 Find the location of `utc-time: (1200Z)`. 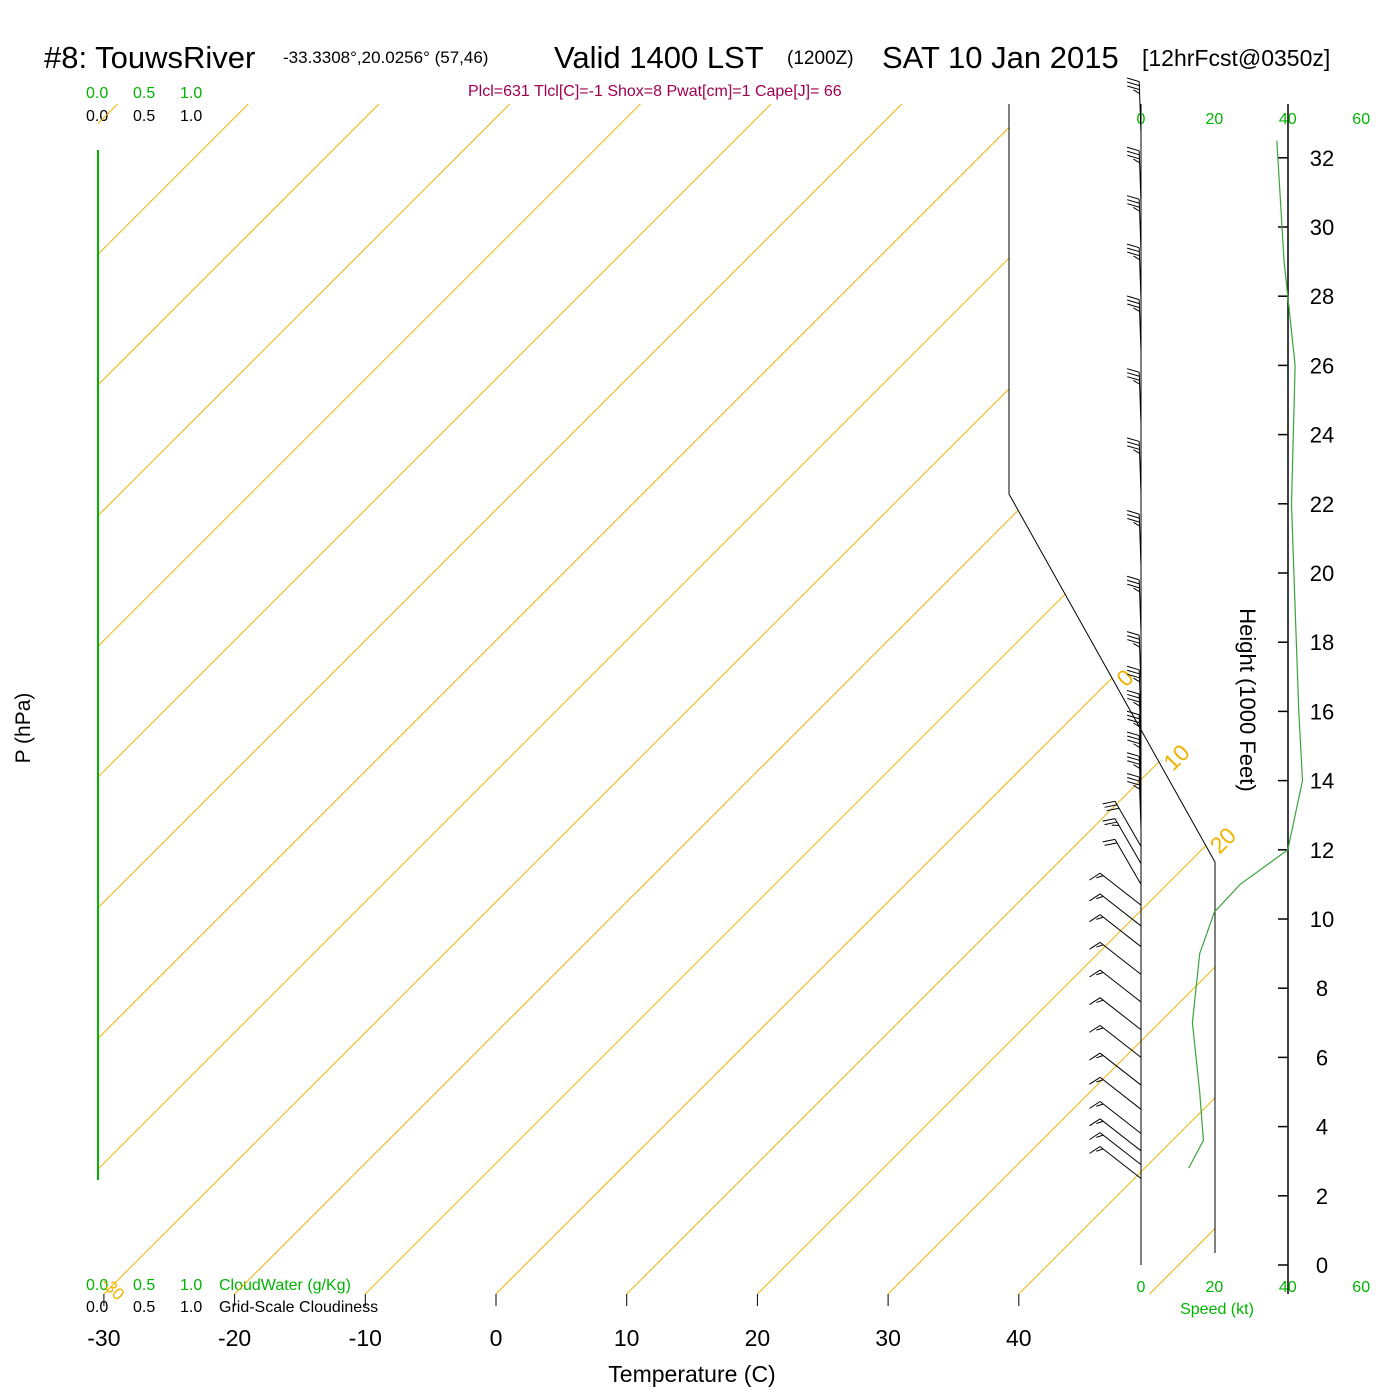

utc-time: (1200Z) is located at coordinates (820, 58).